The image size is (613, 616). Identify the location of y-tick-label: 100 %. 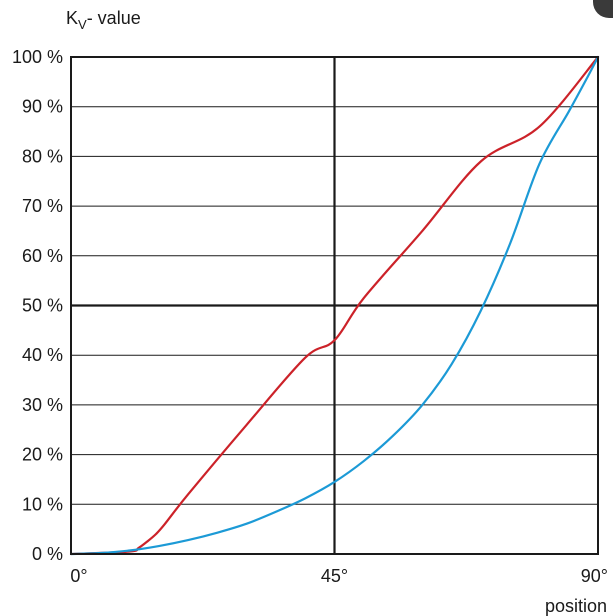
(37, 57).